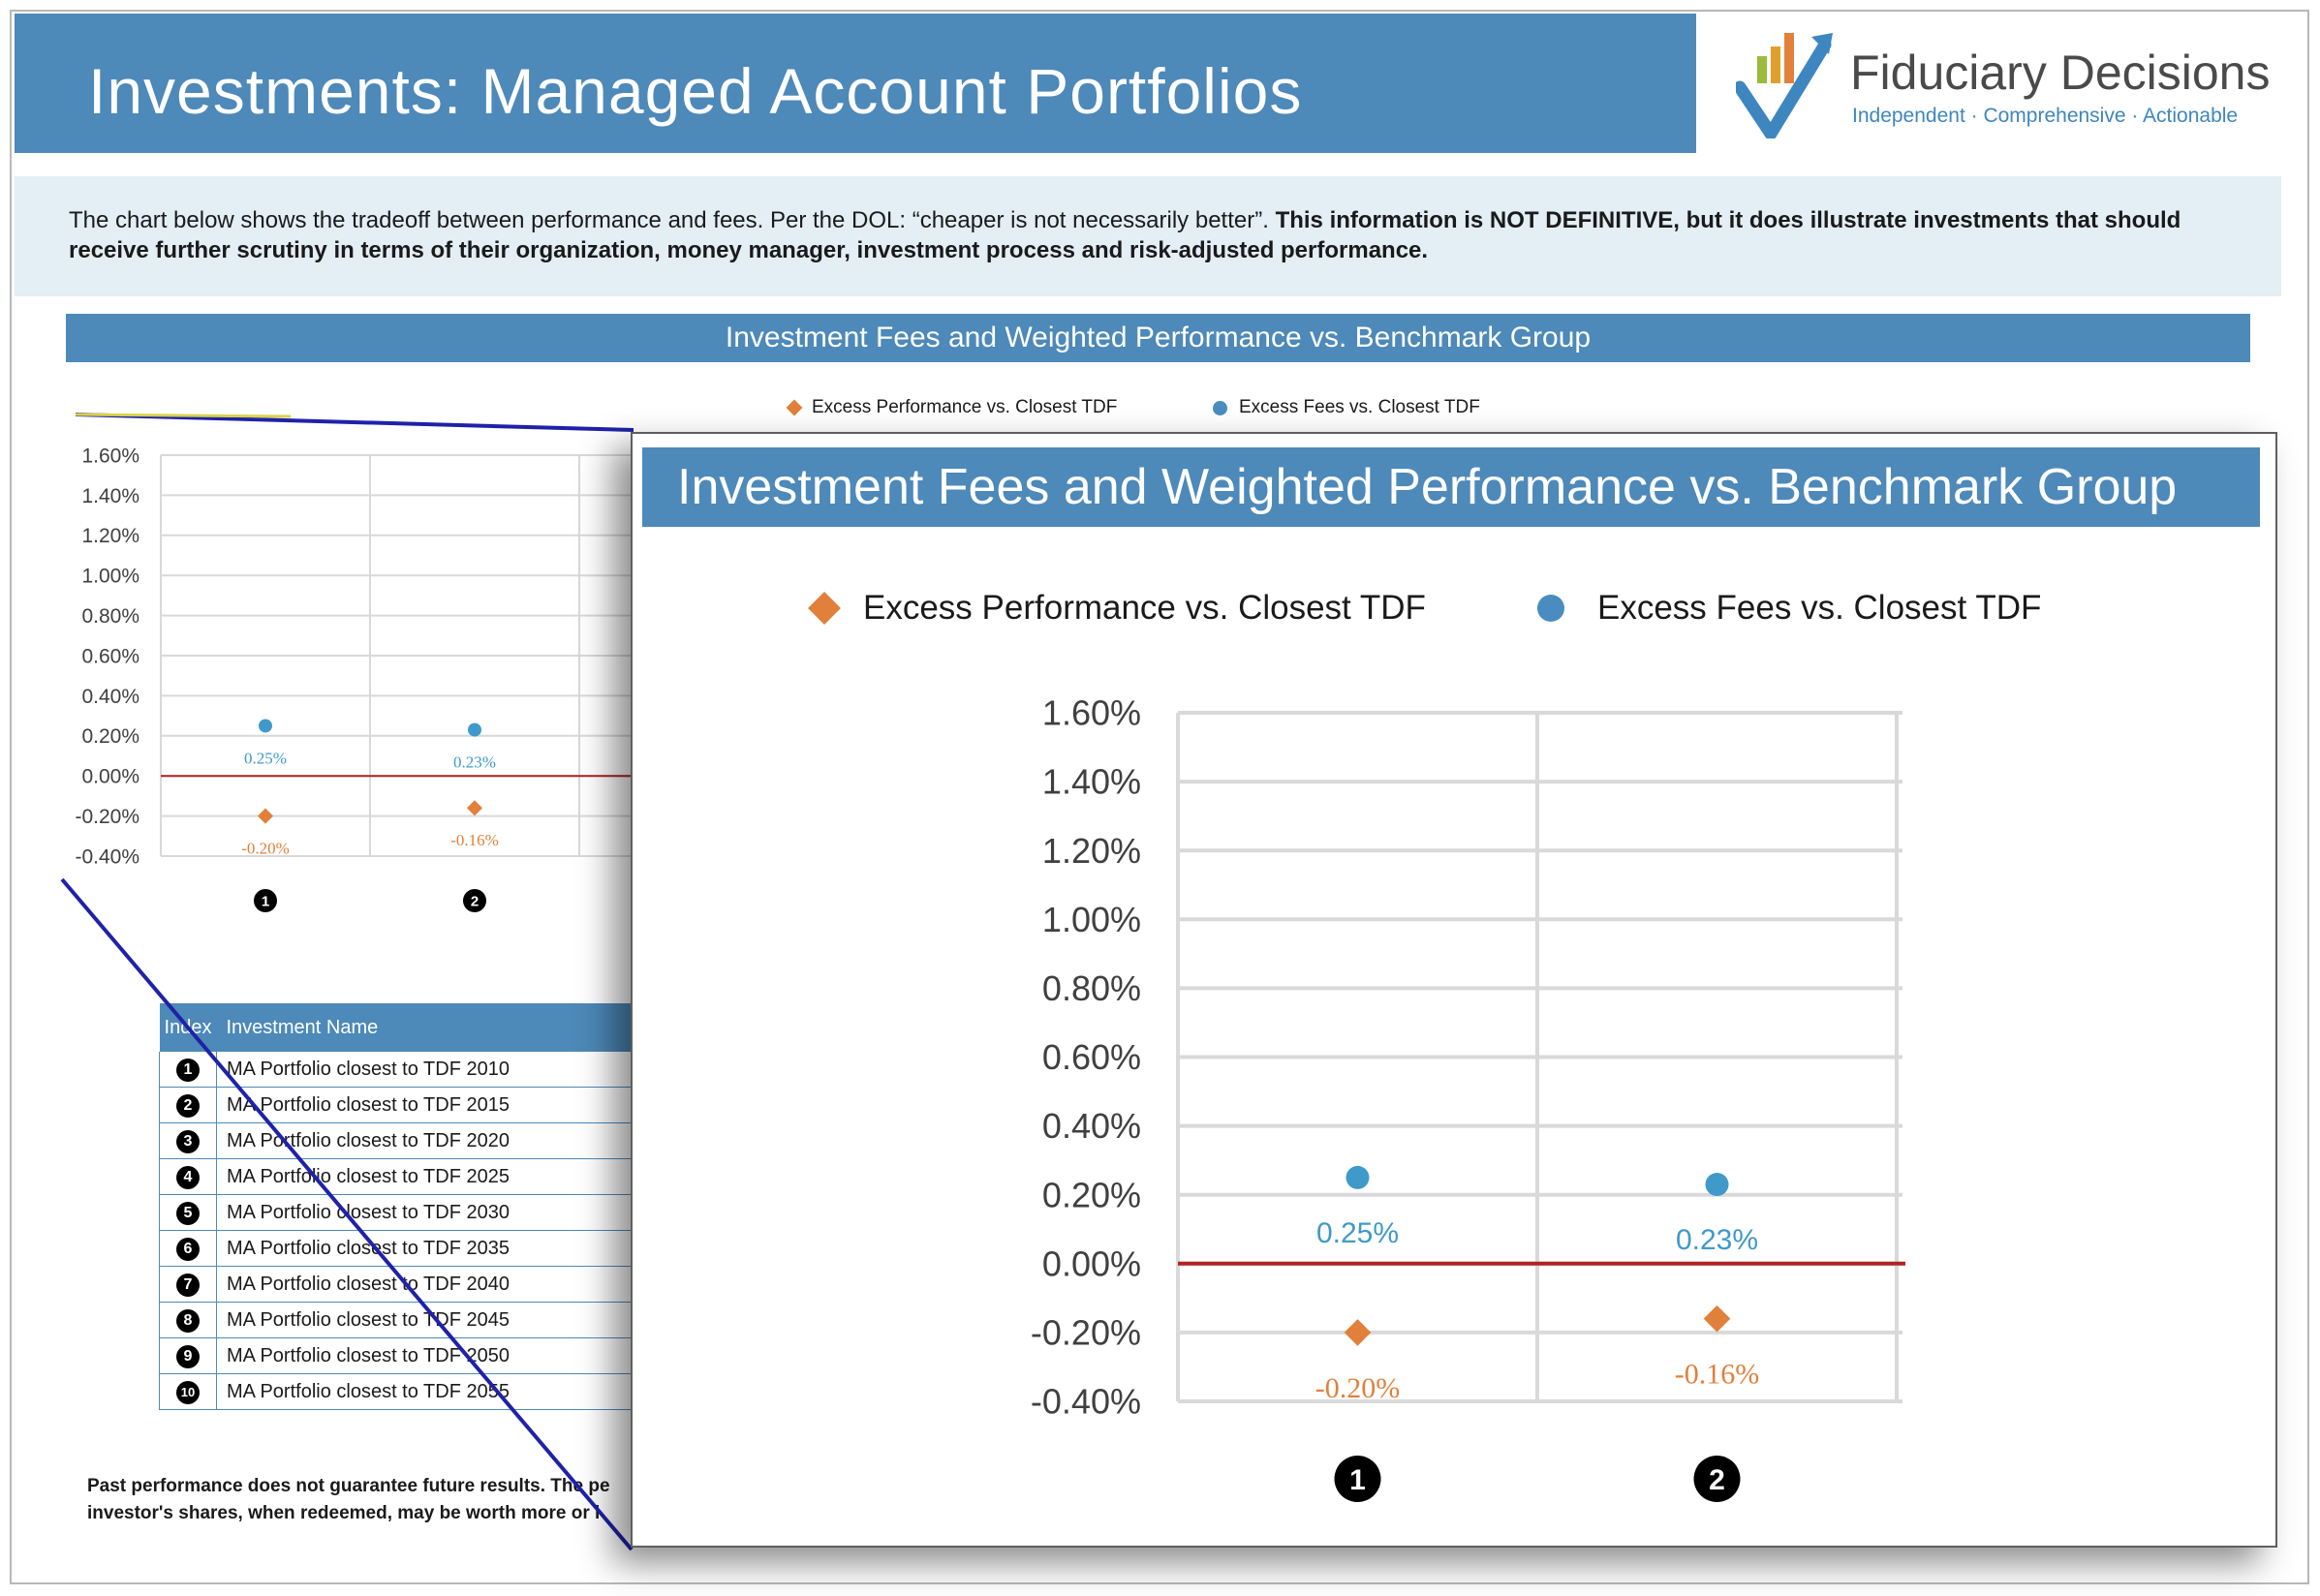 The width and height of the screenshot is (2320, 1596). I want to click on index-badge: 2, so click(188, 1105).